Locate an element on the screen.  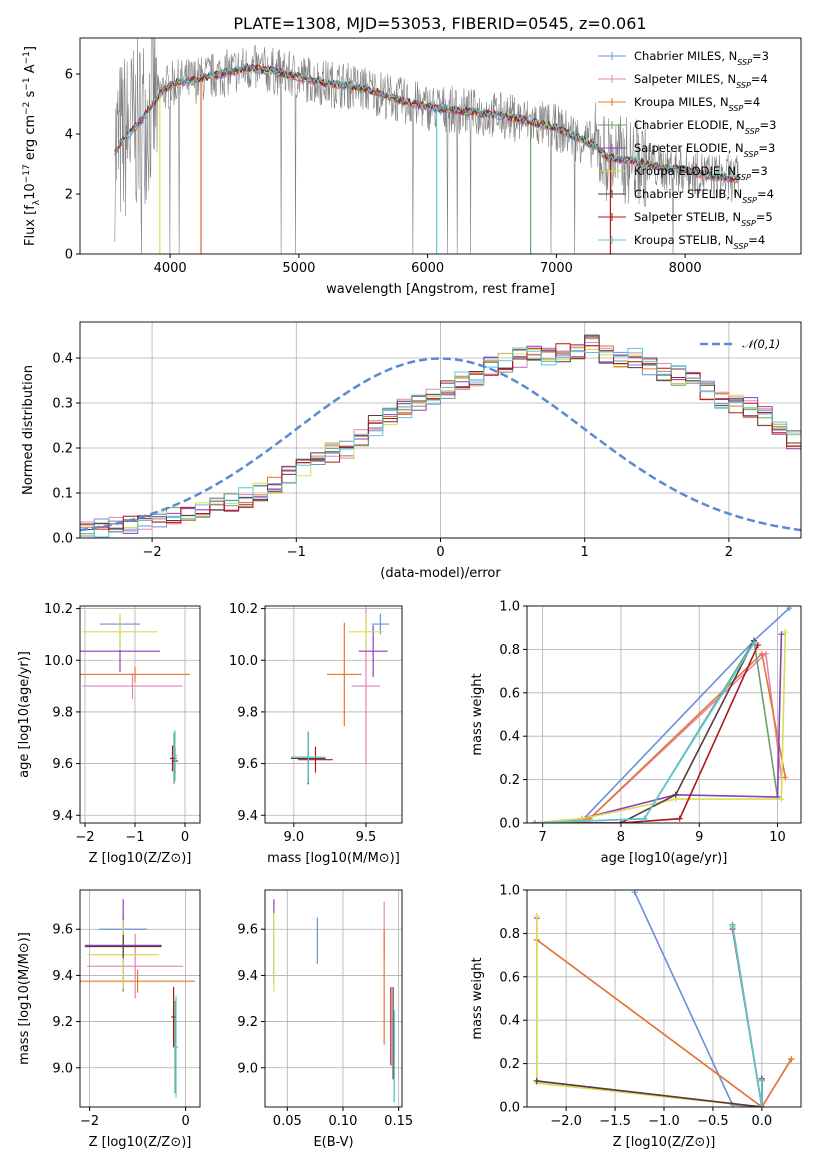
x-tick-label: −0.5 is located at coordinates (713, 1121).